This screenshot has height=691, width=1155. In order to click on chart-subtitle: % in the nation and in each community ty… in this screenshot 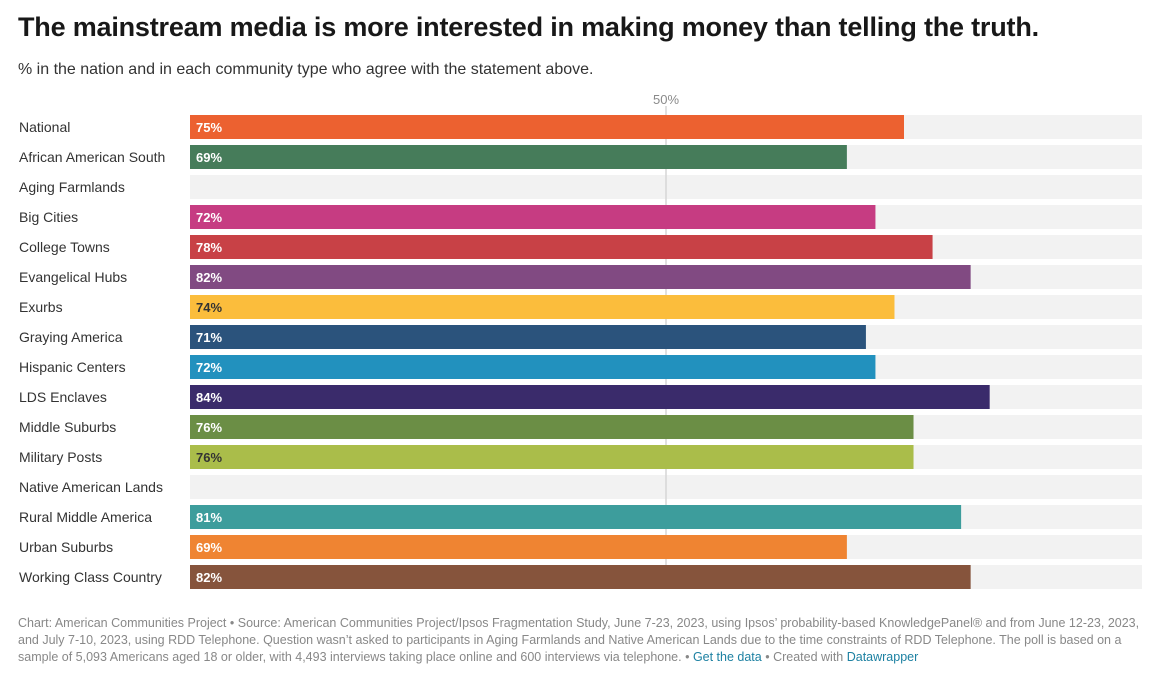, I will do `click(306, 69)`.